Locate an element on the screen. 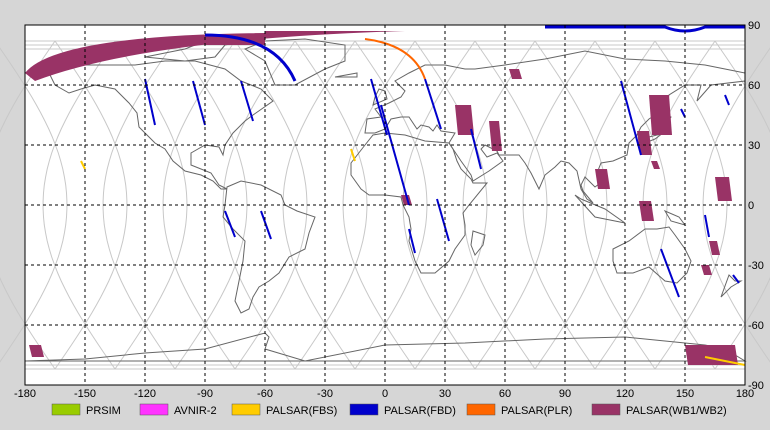 The height and width of the screenshot is (430, 770). x-tick-label: 120 is located at coordinates (625, 394).